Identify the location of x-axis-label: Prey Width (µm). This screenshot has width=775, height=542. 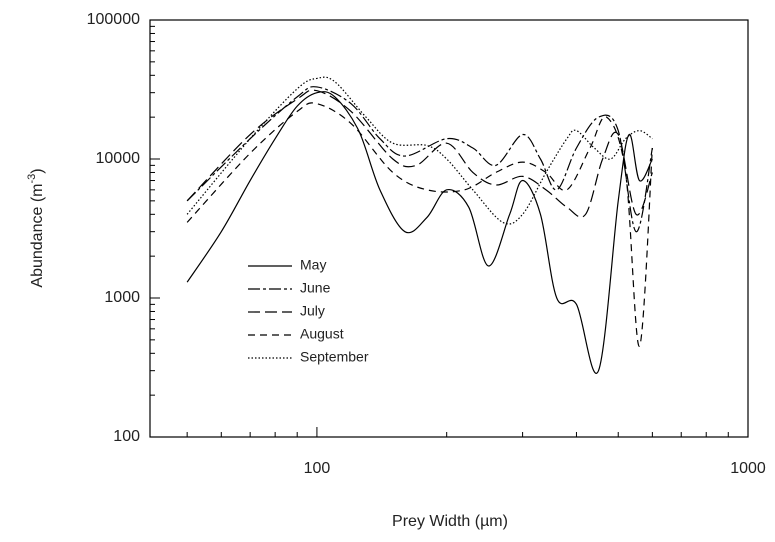
(450, 521).